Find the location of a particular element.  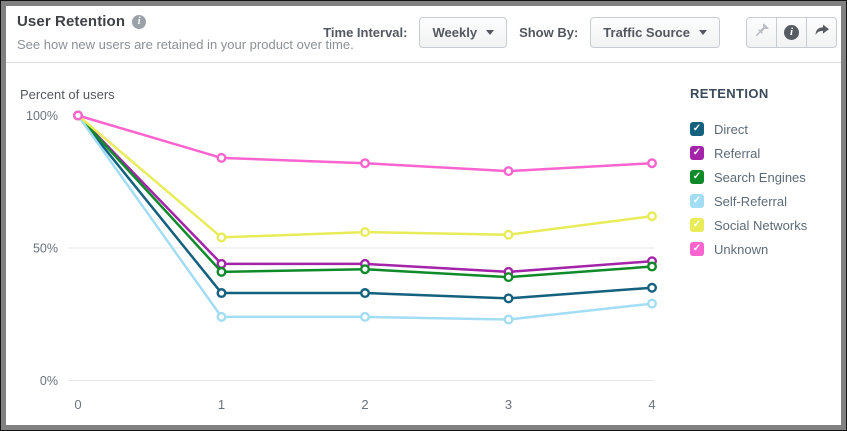

legend-checkbox-self-referral: ✓ is located at coordinates (697, 201).